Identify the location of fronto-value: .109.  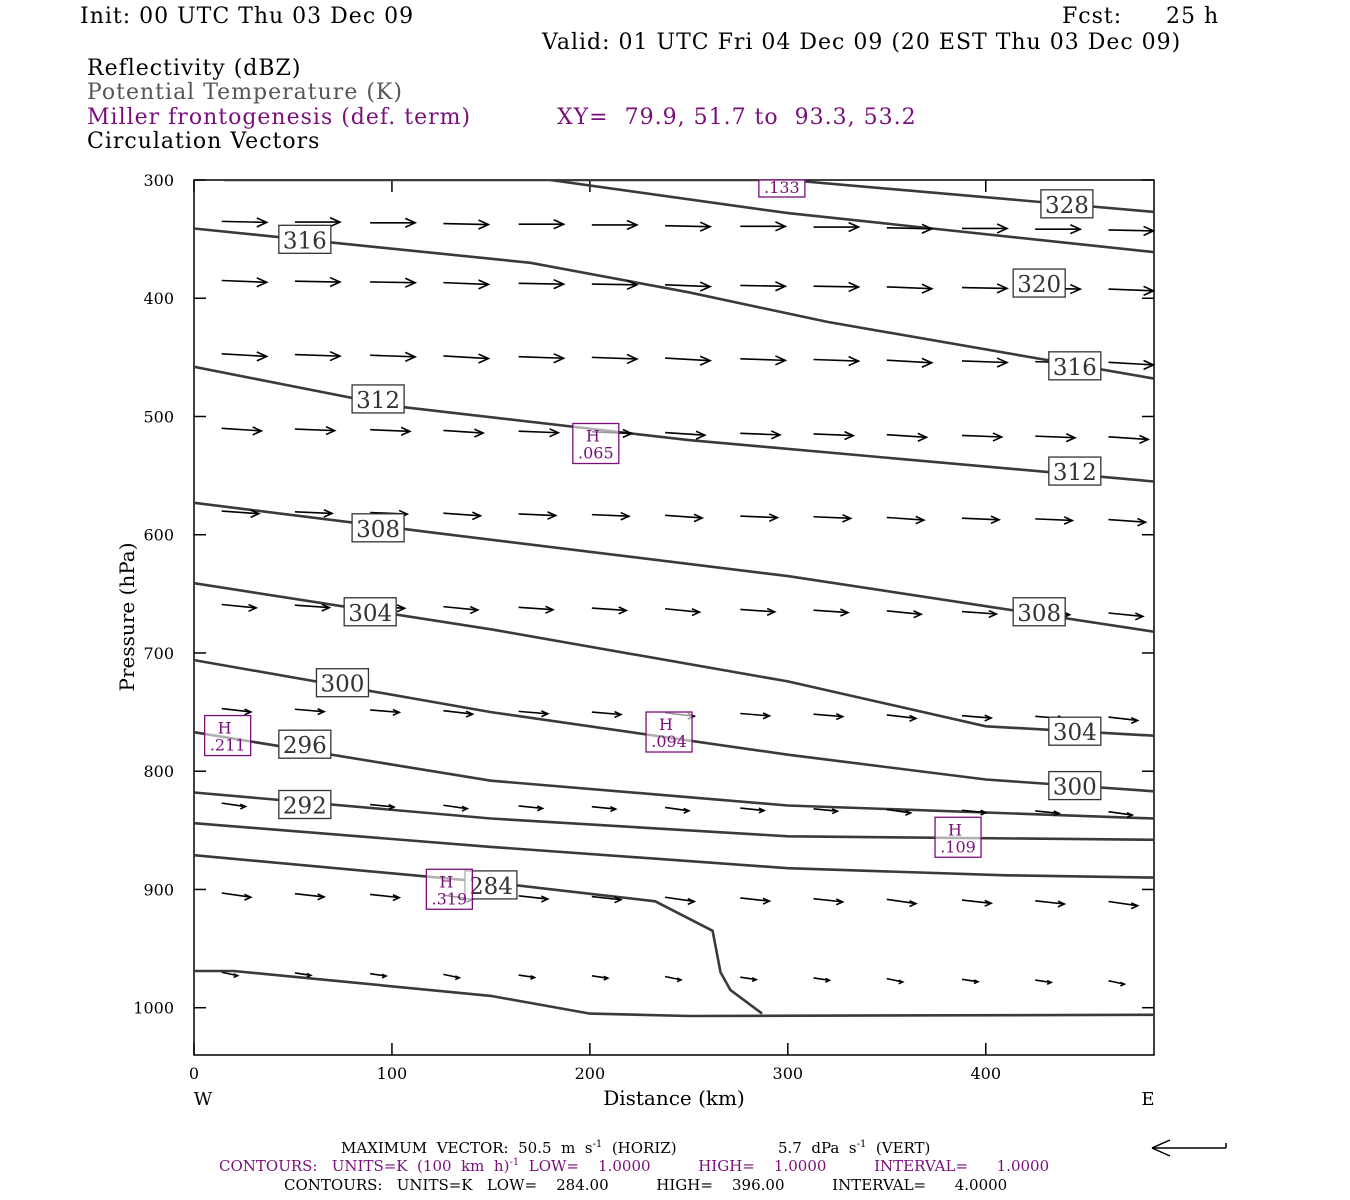
(958, 846).